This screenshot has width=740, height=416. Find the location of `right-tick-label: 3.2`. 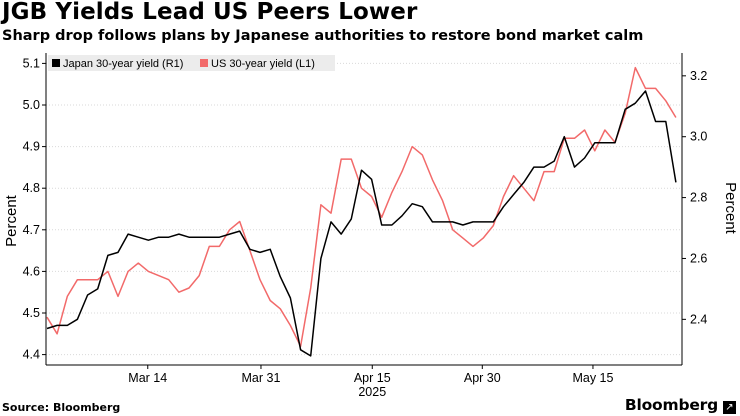

right-tick-label: 3.2 is located at coordinates (698, 76).